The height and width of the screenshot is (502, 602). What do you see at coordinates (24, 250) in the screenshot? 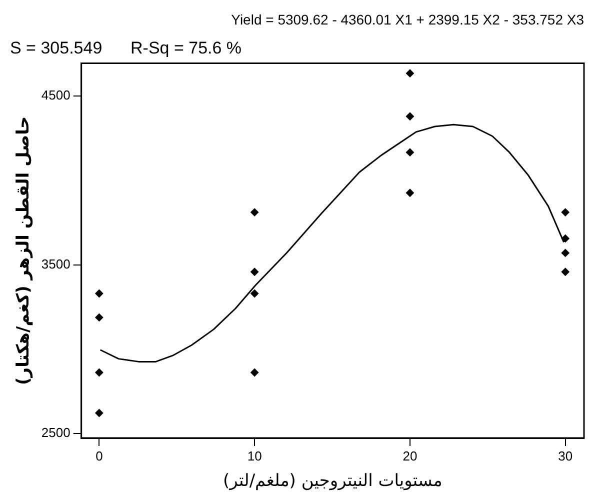
I see `y-axis-title: حاصل القطن الزهر (كغم/هكتار)` at bounding box center [24, 250].